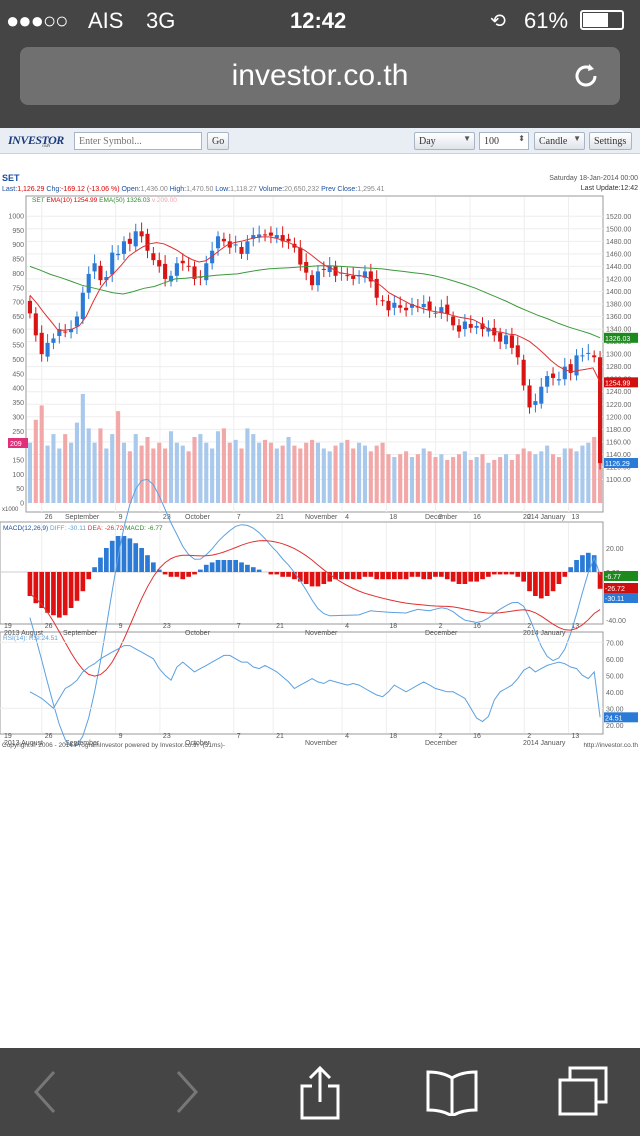 The width and height of the screenshot is (640, 1136). Describe the element at coordinates (347, 626) in the screenshot. I see `macd-date-tick-label: 4` at that location.